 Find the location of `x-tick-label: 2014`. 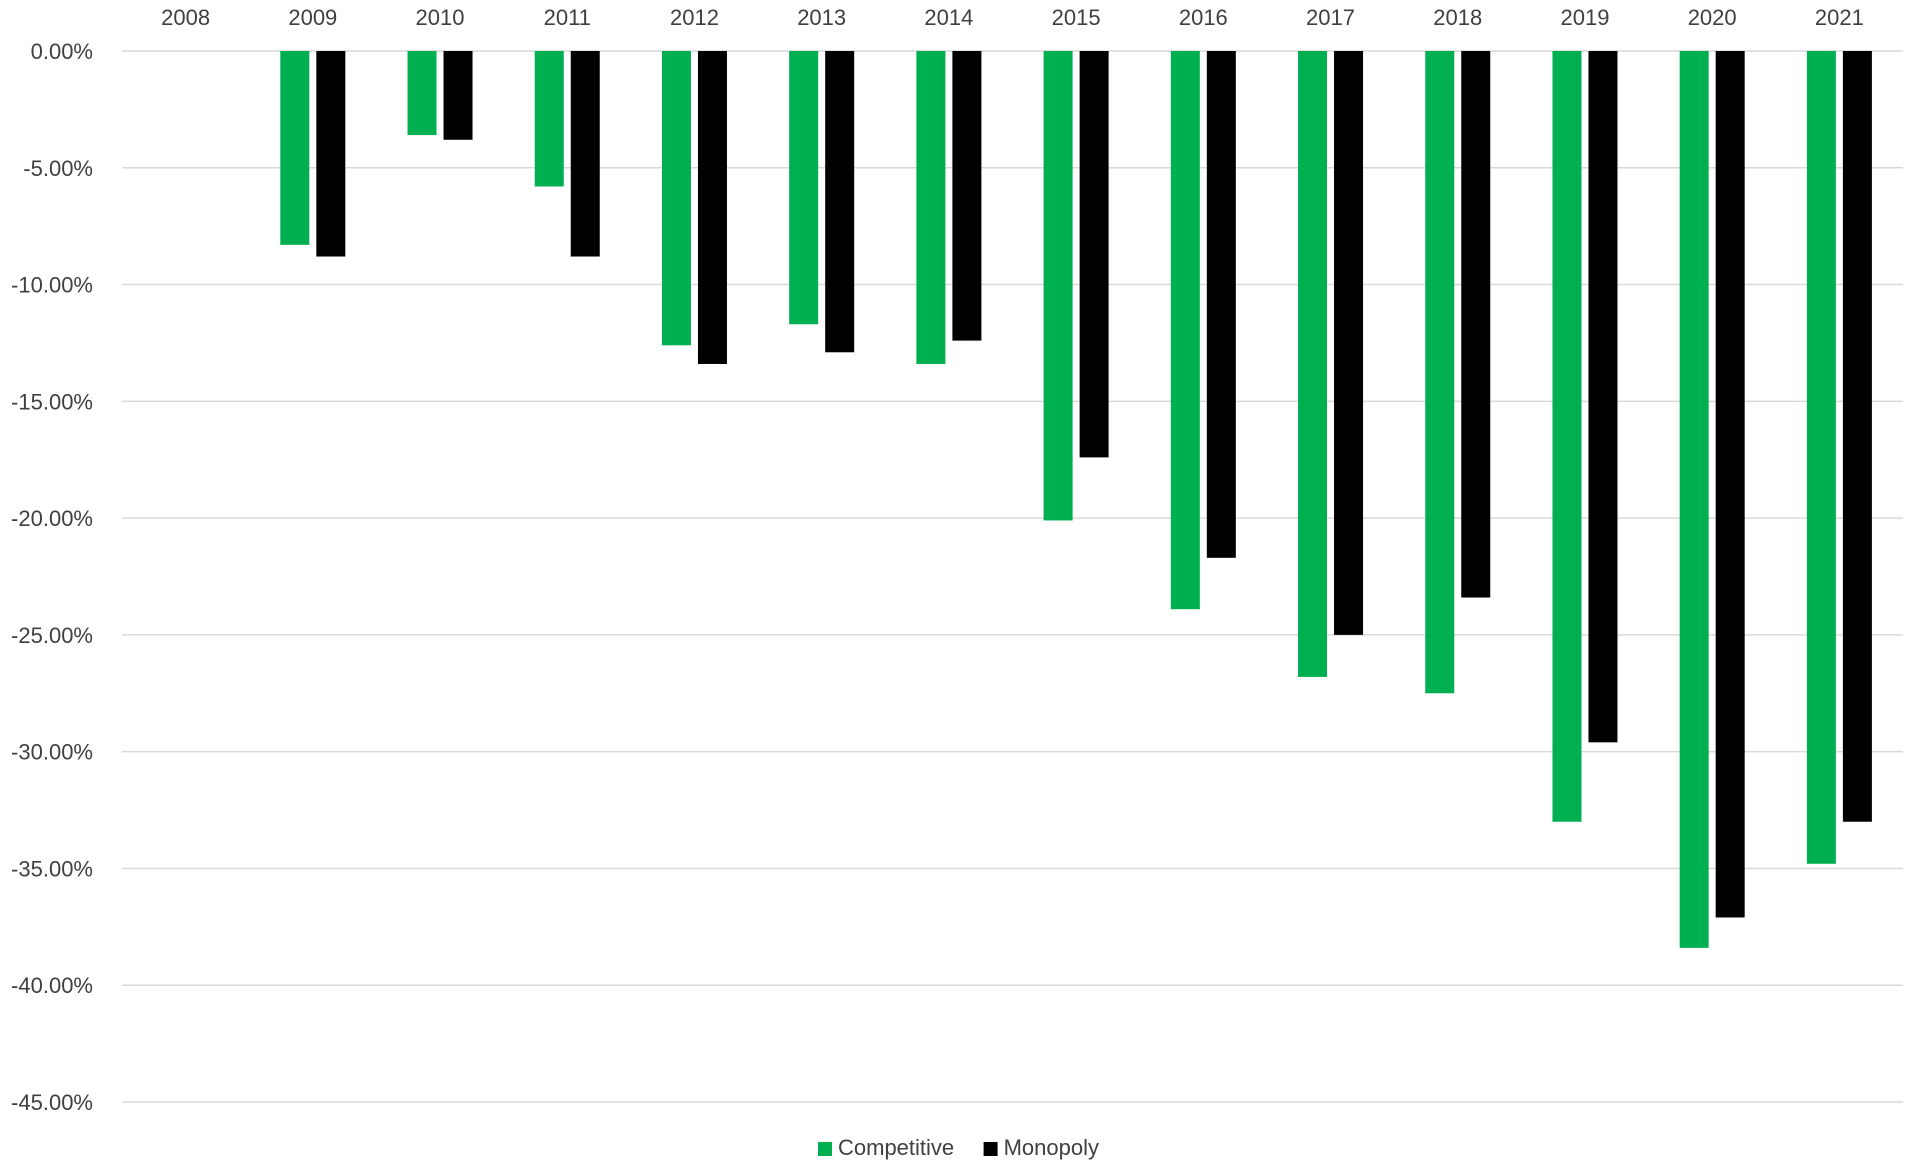

x-tick-label: 2014 is located at coordinates (948, 17).